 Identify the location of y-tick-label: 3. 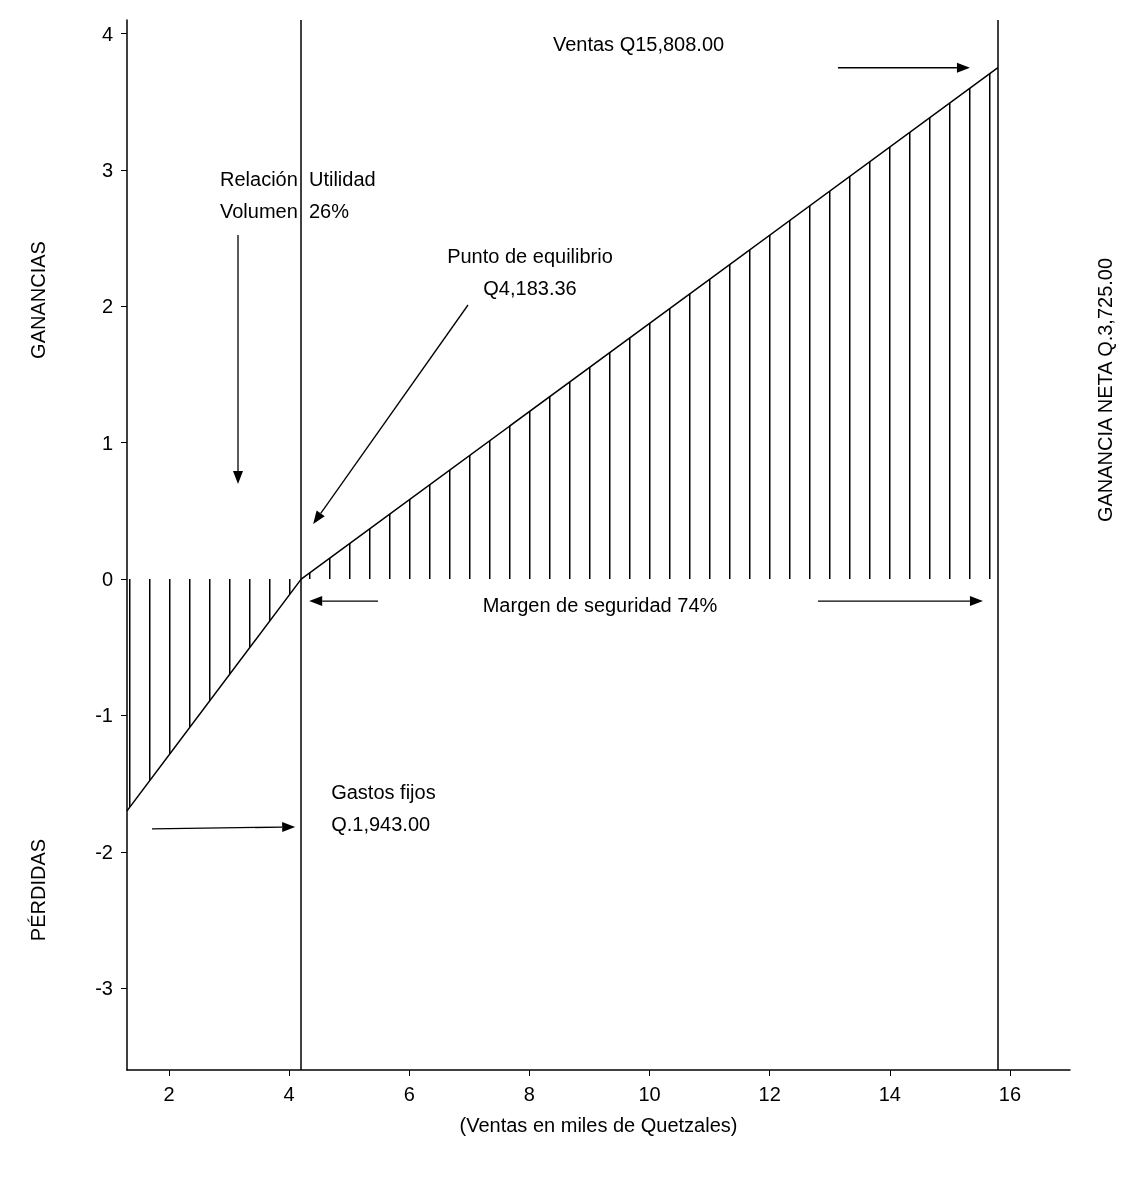
(107, 170).